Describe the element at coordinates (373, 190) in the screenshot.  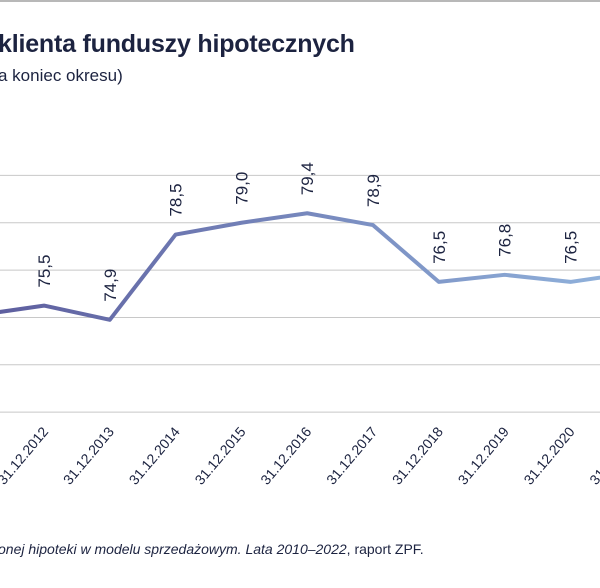
I see `data-label: 78,9` at that location.